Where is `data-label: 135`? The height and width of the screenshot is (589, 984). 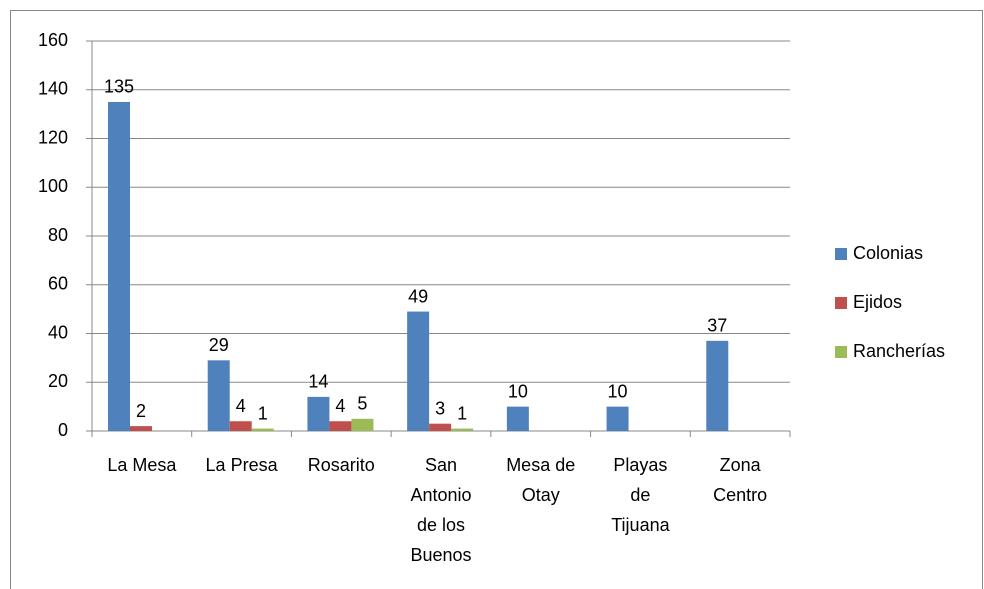
data-label: 135 is located at coordinates (119, 87).